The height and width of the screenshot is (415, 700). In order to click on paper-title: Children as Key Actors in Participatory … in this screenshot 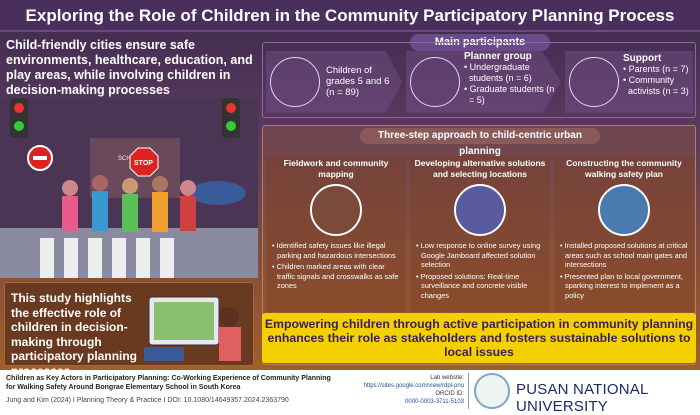, I will do `click(168, 383)`.